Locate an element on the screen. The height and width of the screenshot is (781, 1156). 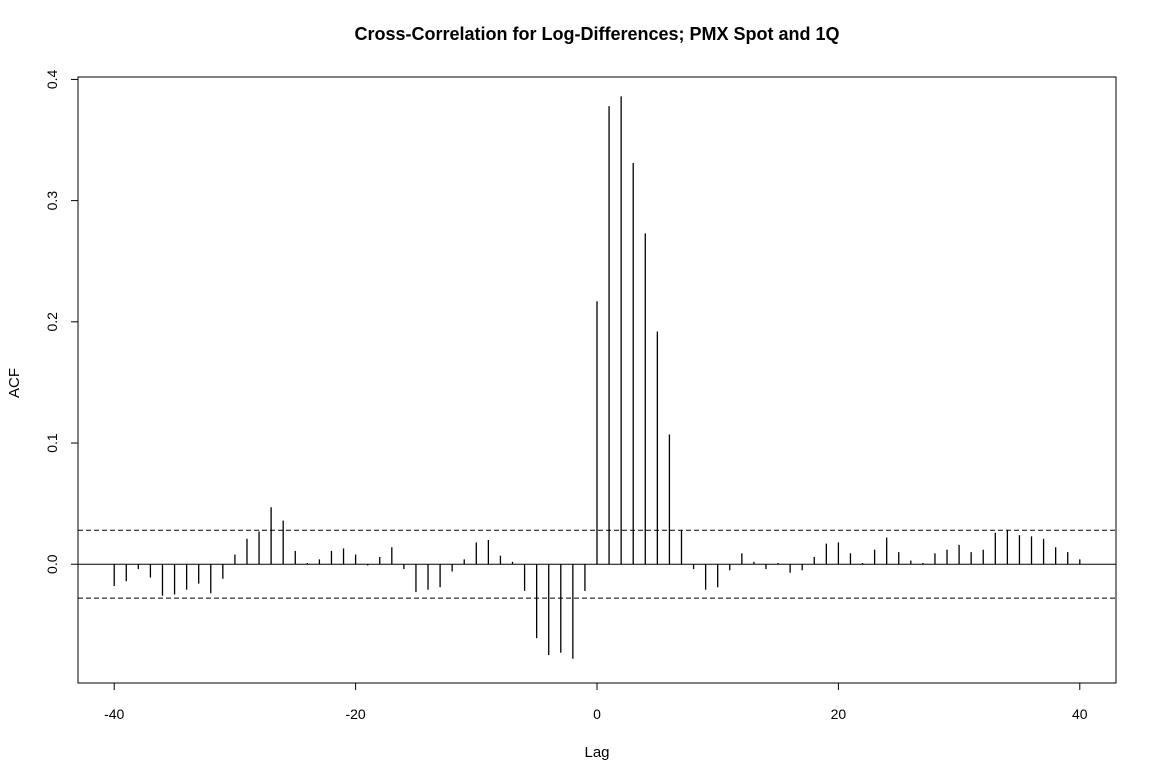
y-tick-label: 0.4 is located at coordinates (52, 79).